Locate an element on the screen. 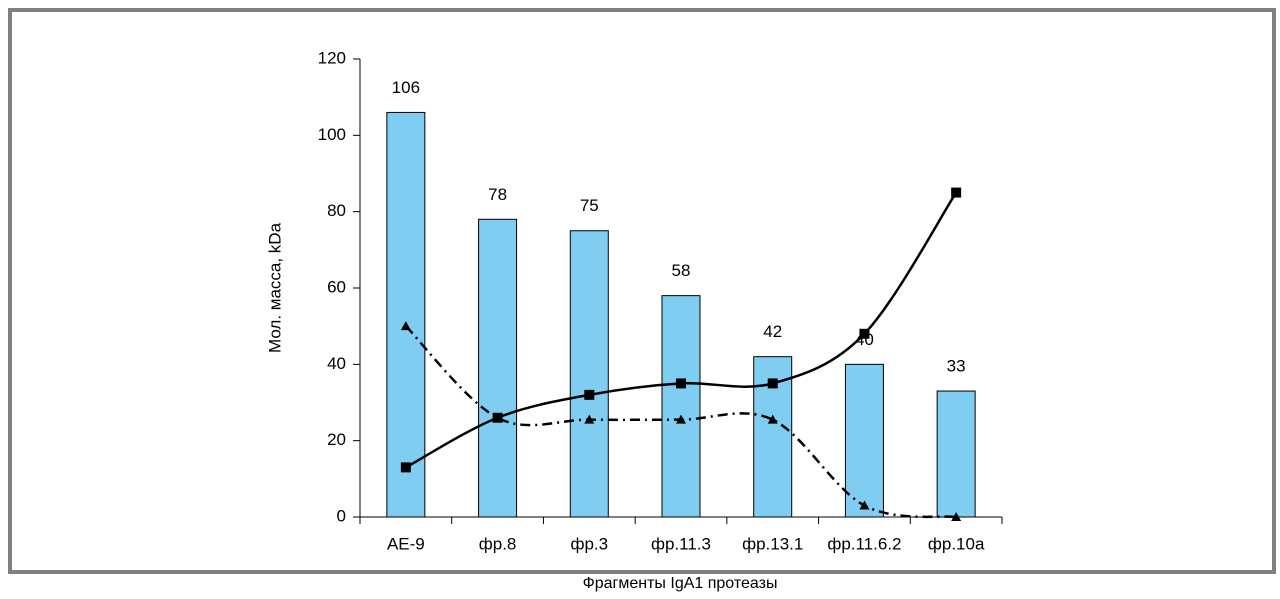 This screenshot has width=1280, height=599. y-tick-label: 120 is located at coordinates (332, 57).